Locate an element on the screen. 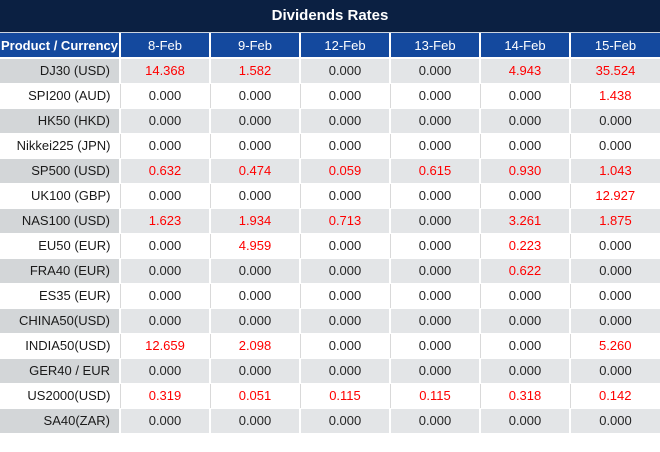  product-cell: HK50 (HKD) is located at coordinates (60, 121).